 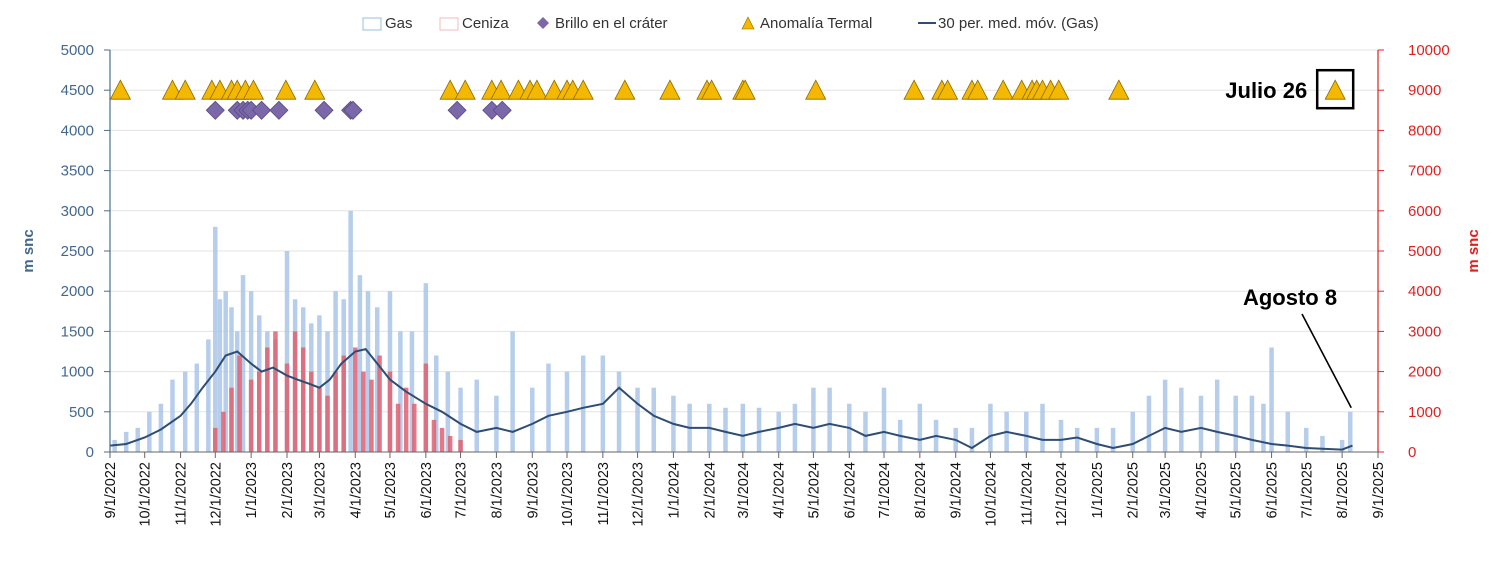 I want to click on legend-swatch-ceniza, so click(x=449, y=24).